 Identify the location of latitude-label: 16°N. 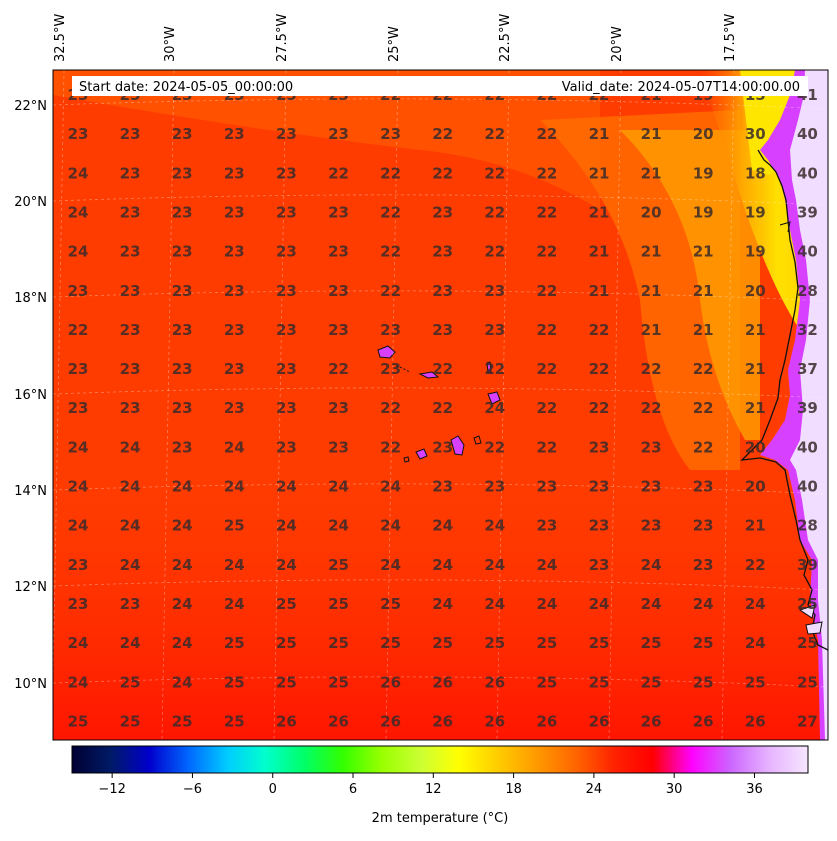
(30, 395).